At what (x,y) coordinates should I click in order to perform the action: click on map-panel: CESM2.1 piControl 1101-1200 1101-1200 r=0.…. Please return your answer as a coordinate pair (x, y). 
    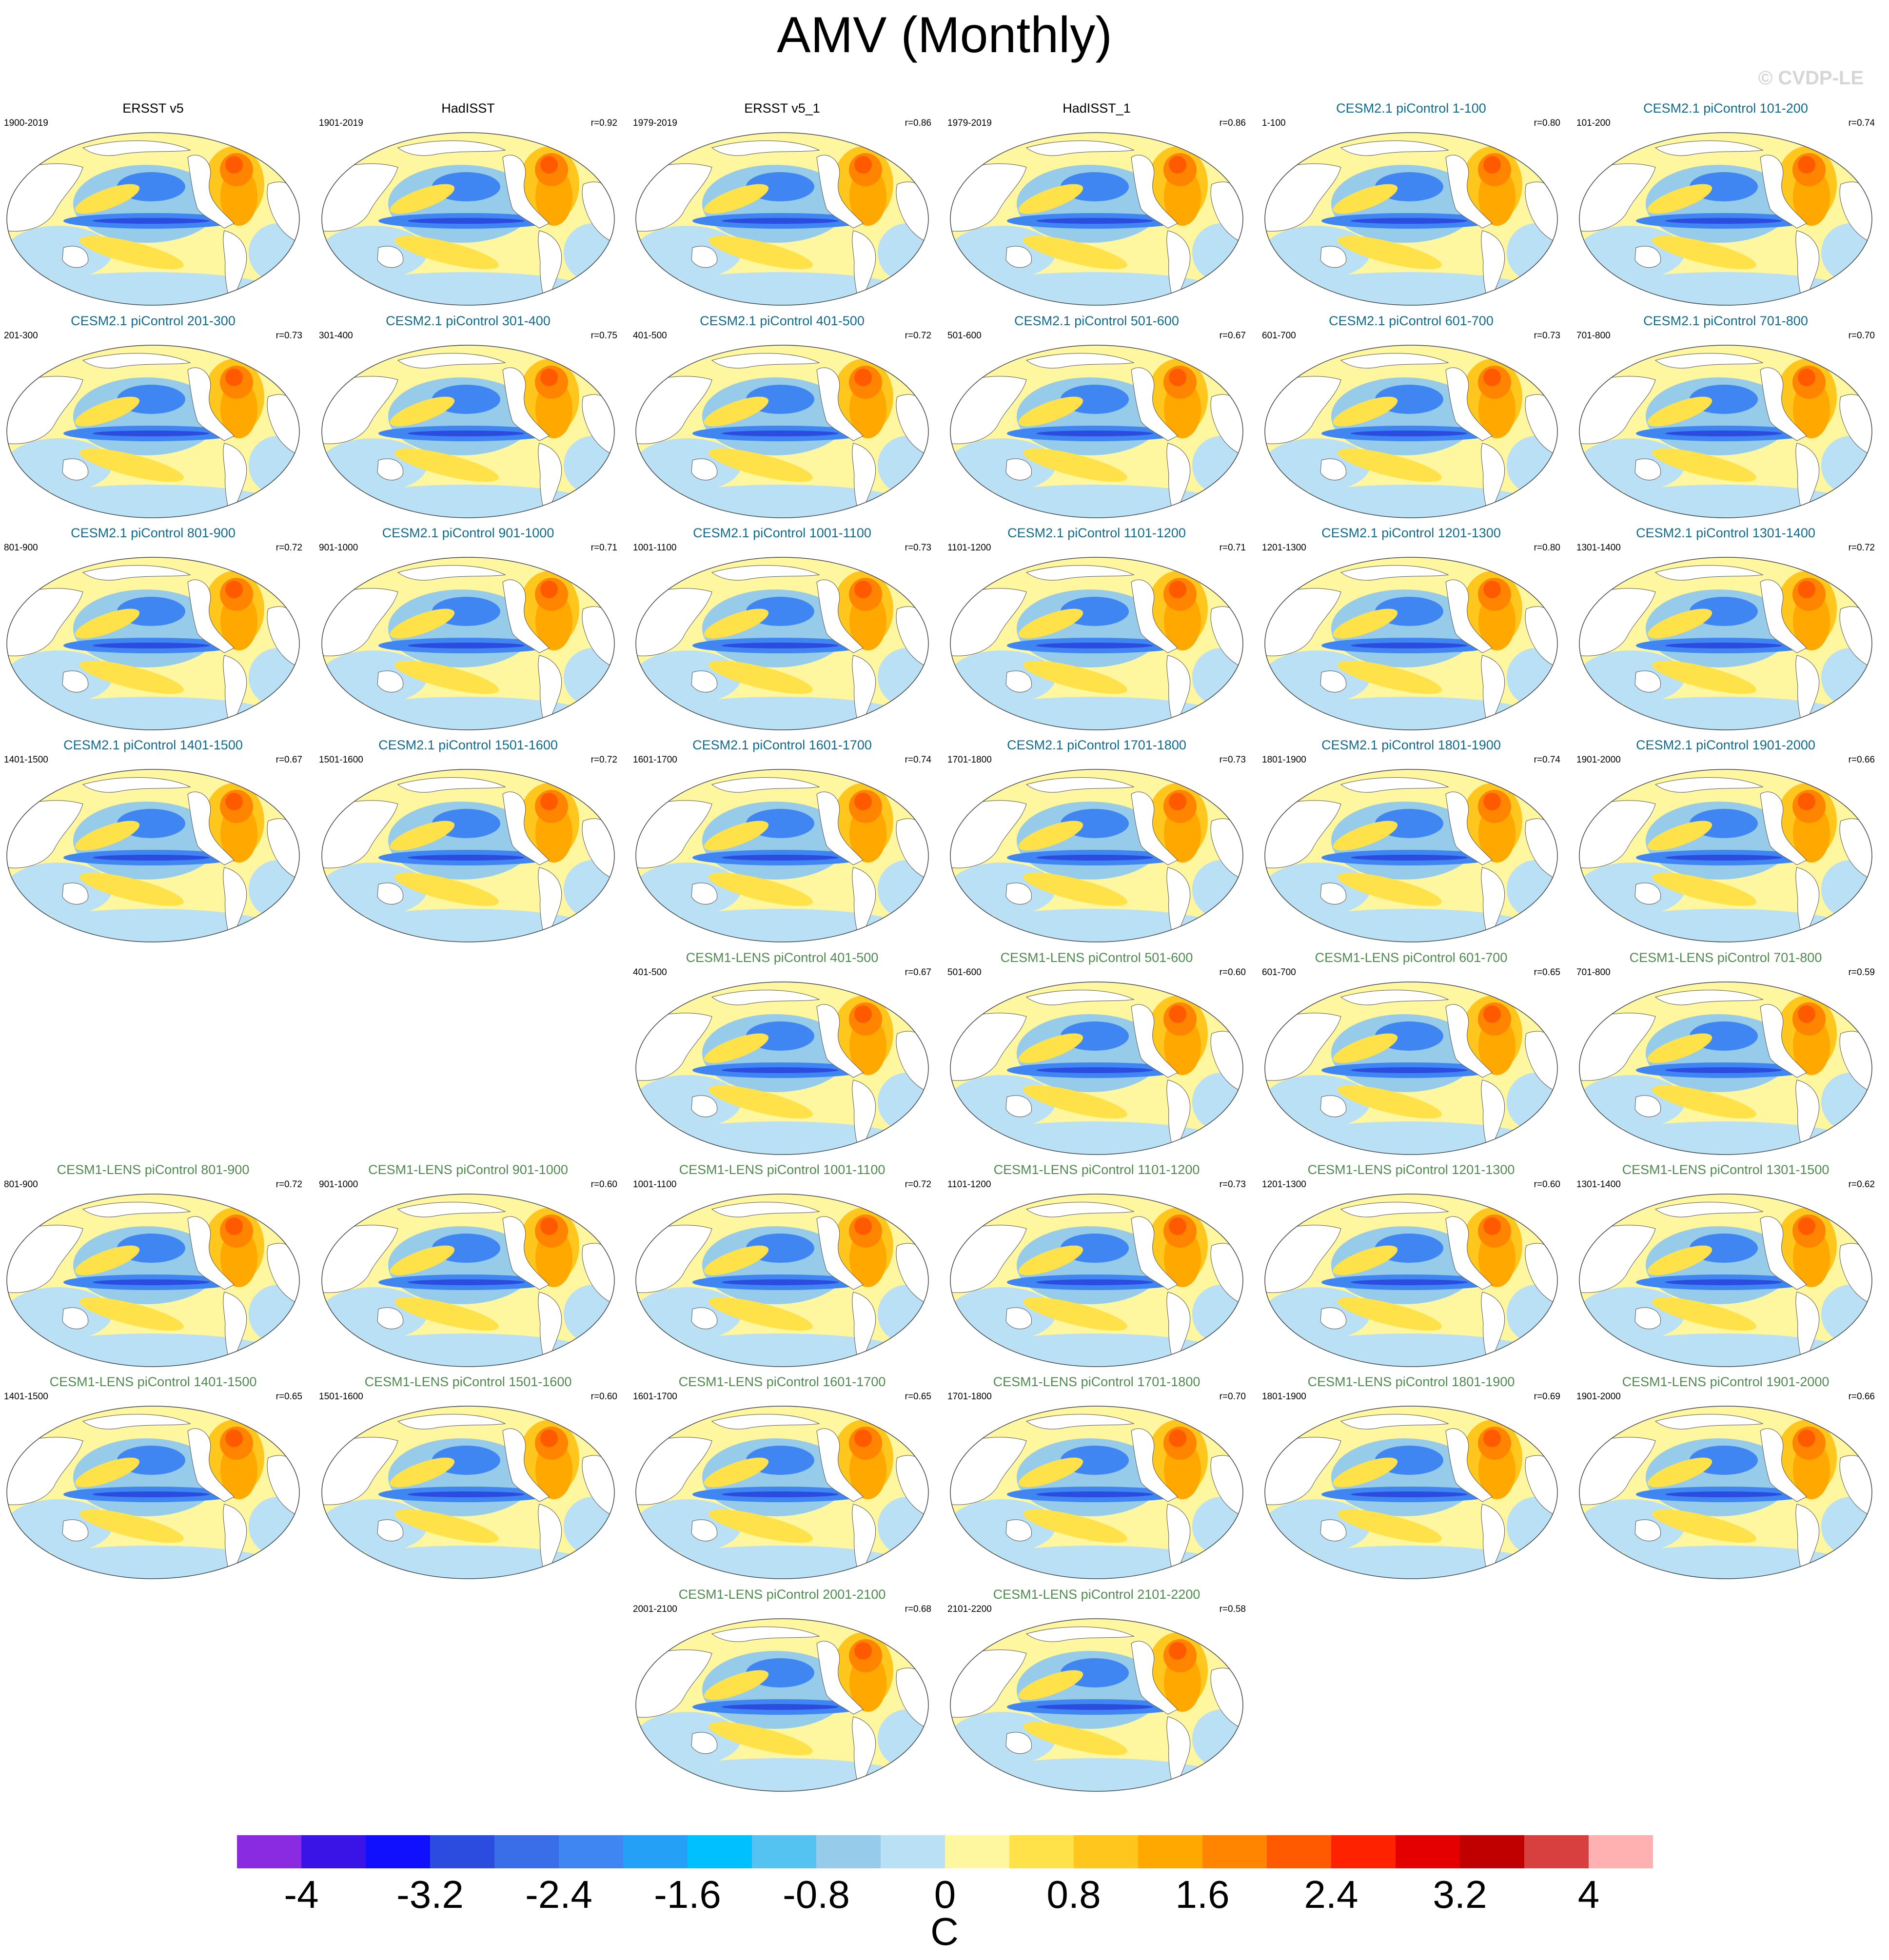
    Looking at the image, I should click on (1097, 630).